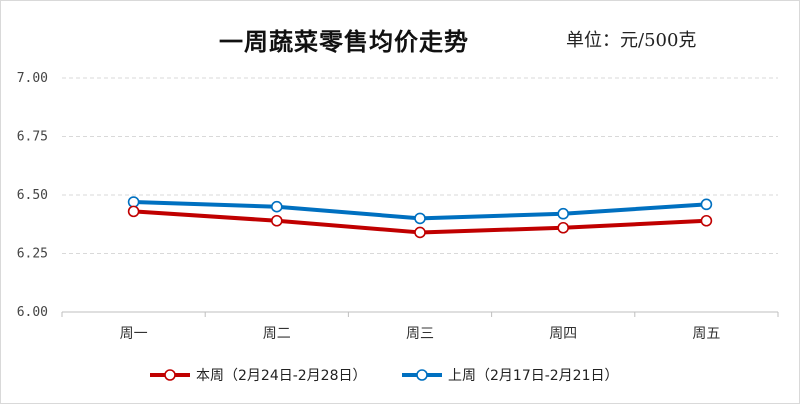 The height and width of the screenshot is (404, 800). I want to click on y-tick-label: 7.00, so click(32, 78).